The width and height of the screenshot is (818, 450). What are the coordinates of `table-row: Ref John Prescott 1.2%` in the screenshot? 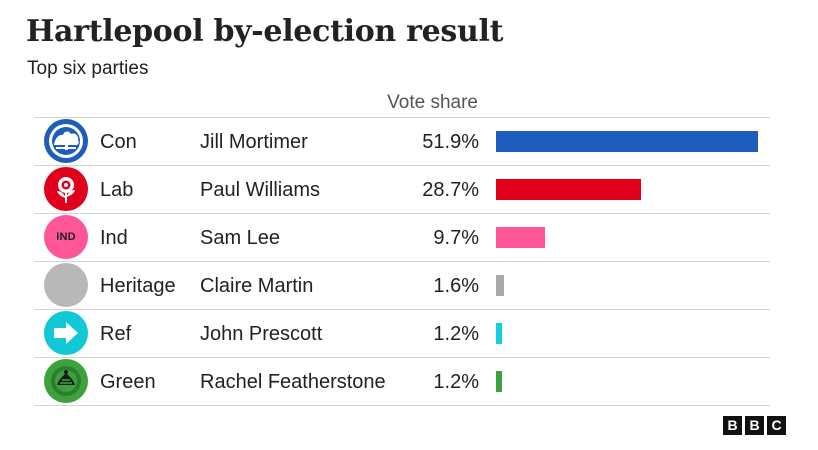 It's located at (402, 334).